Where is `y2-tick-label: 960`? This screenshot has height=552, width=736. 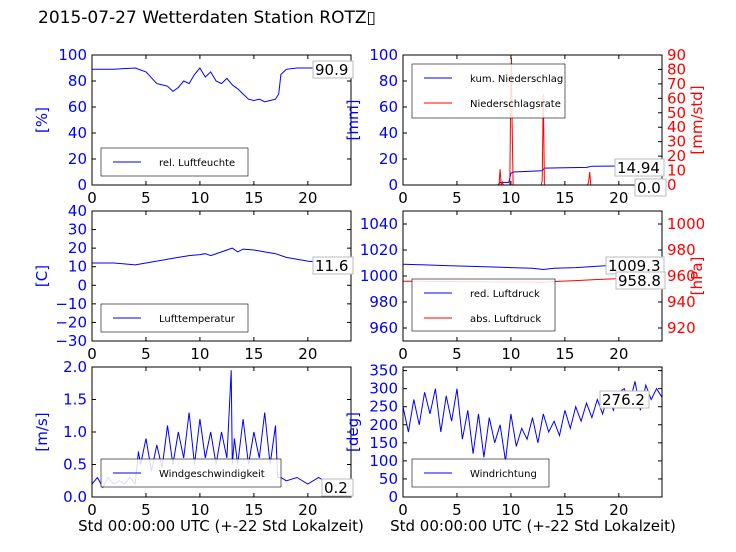 y2-tick-label: 960 is located at coordinates (681, 276).